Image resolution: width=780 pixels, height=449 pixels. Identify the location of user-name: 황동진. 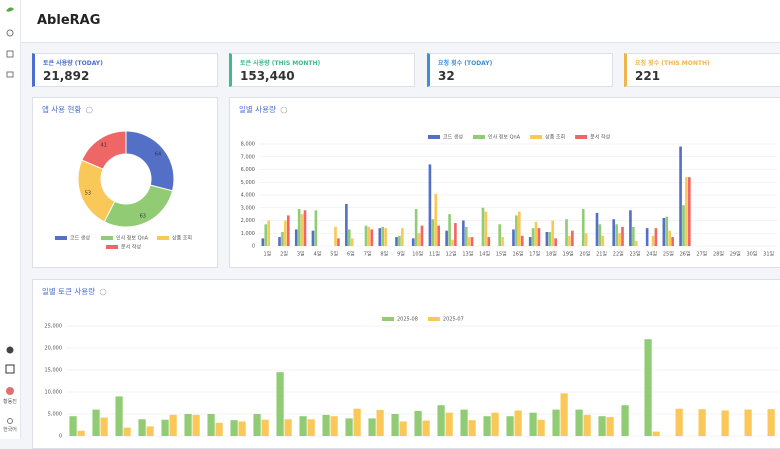
(10, 402).